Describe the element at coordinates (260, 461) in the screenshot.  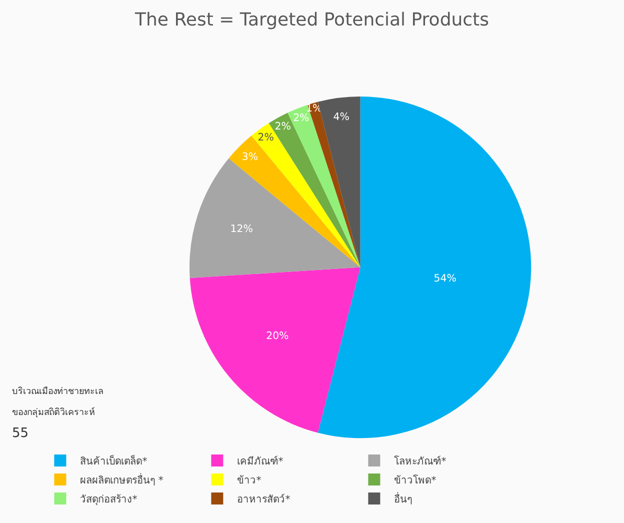
I see `legend-label: เคมีภัณฑ์*` at that location.